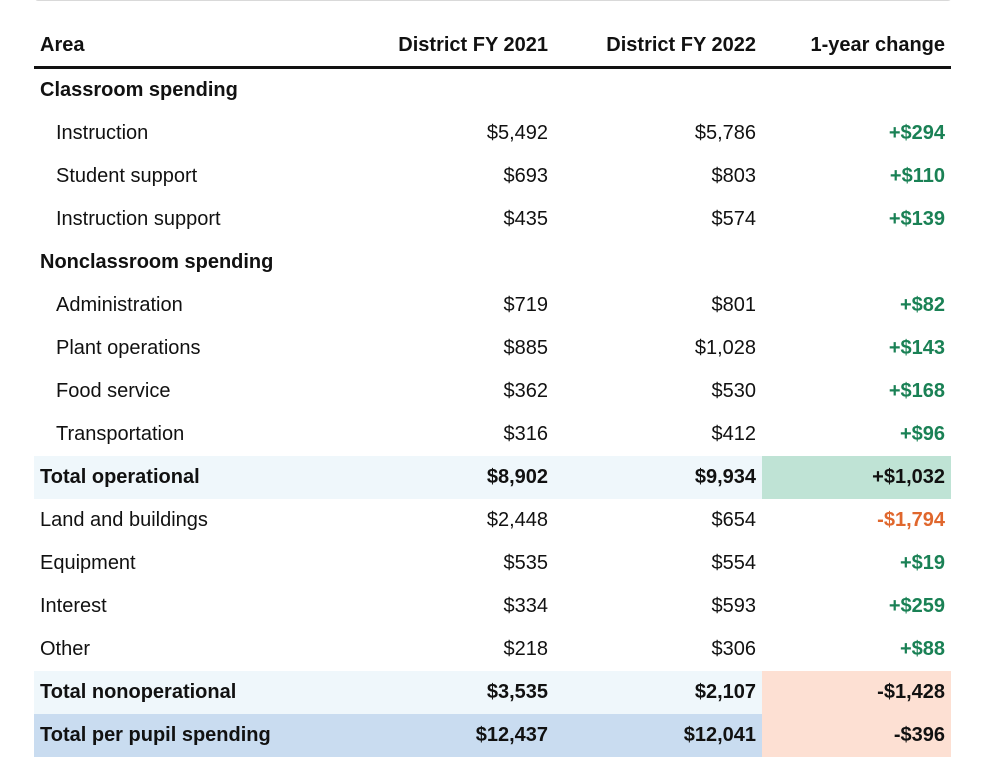 The height and width of the screenshot is (780, 986). Describe the element at coordinates (464, 477) in the screenshot. I see `total-operational-fy2021: $8,902` at that location.